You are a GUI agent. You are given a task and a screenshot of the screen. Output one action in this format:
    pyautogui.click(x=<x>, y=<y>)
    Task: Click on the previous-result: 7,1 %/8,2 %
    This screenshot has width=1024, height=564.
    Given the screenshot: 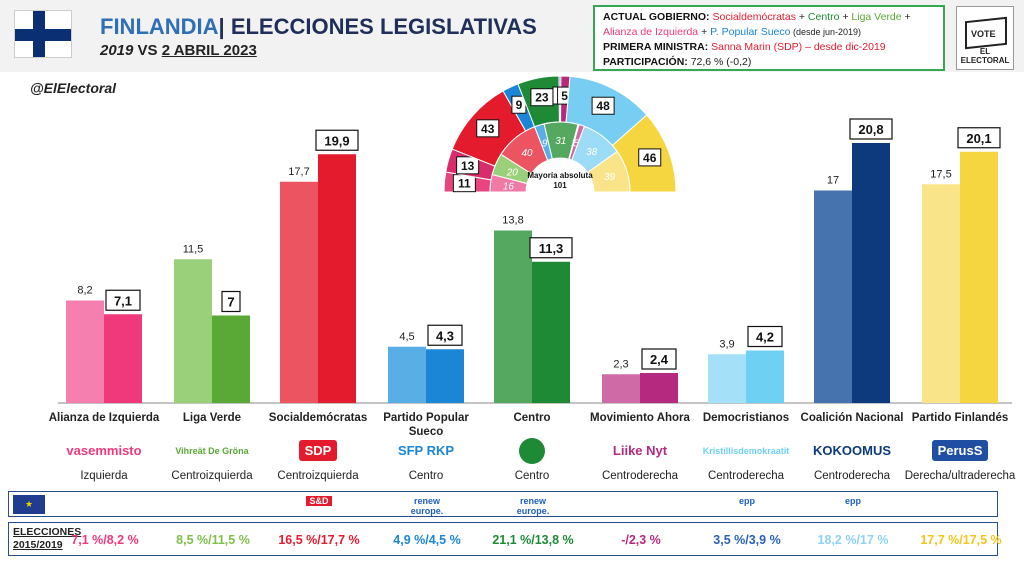 What is the action you would take?
    pyautogui.click(x=105, y=540)
    